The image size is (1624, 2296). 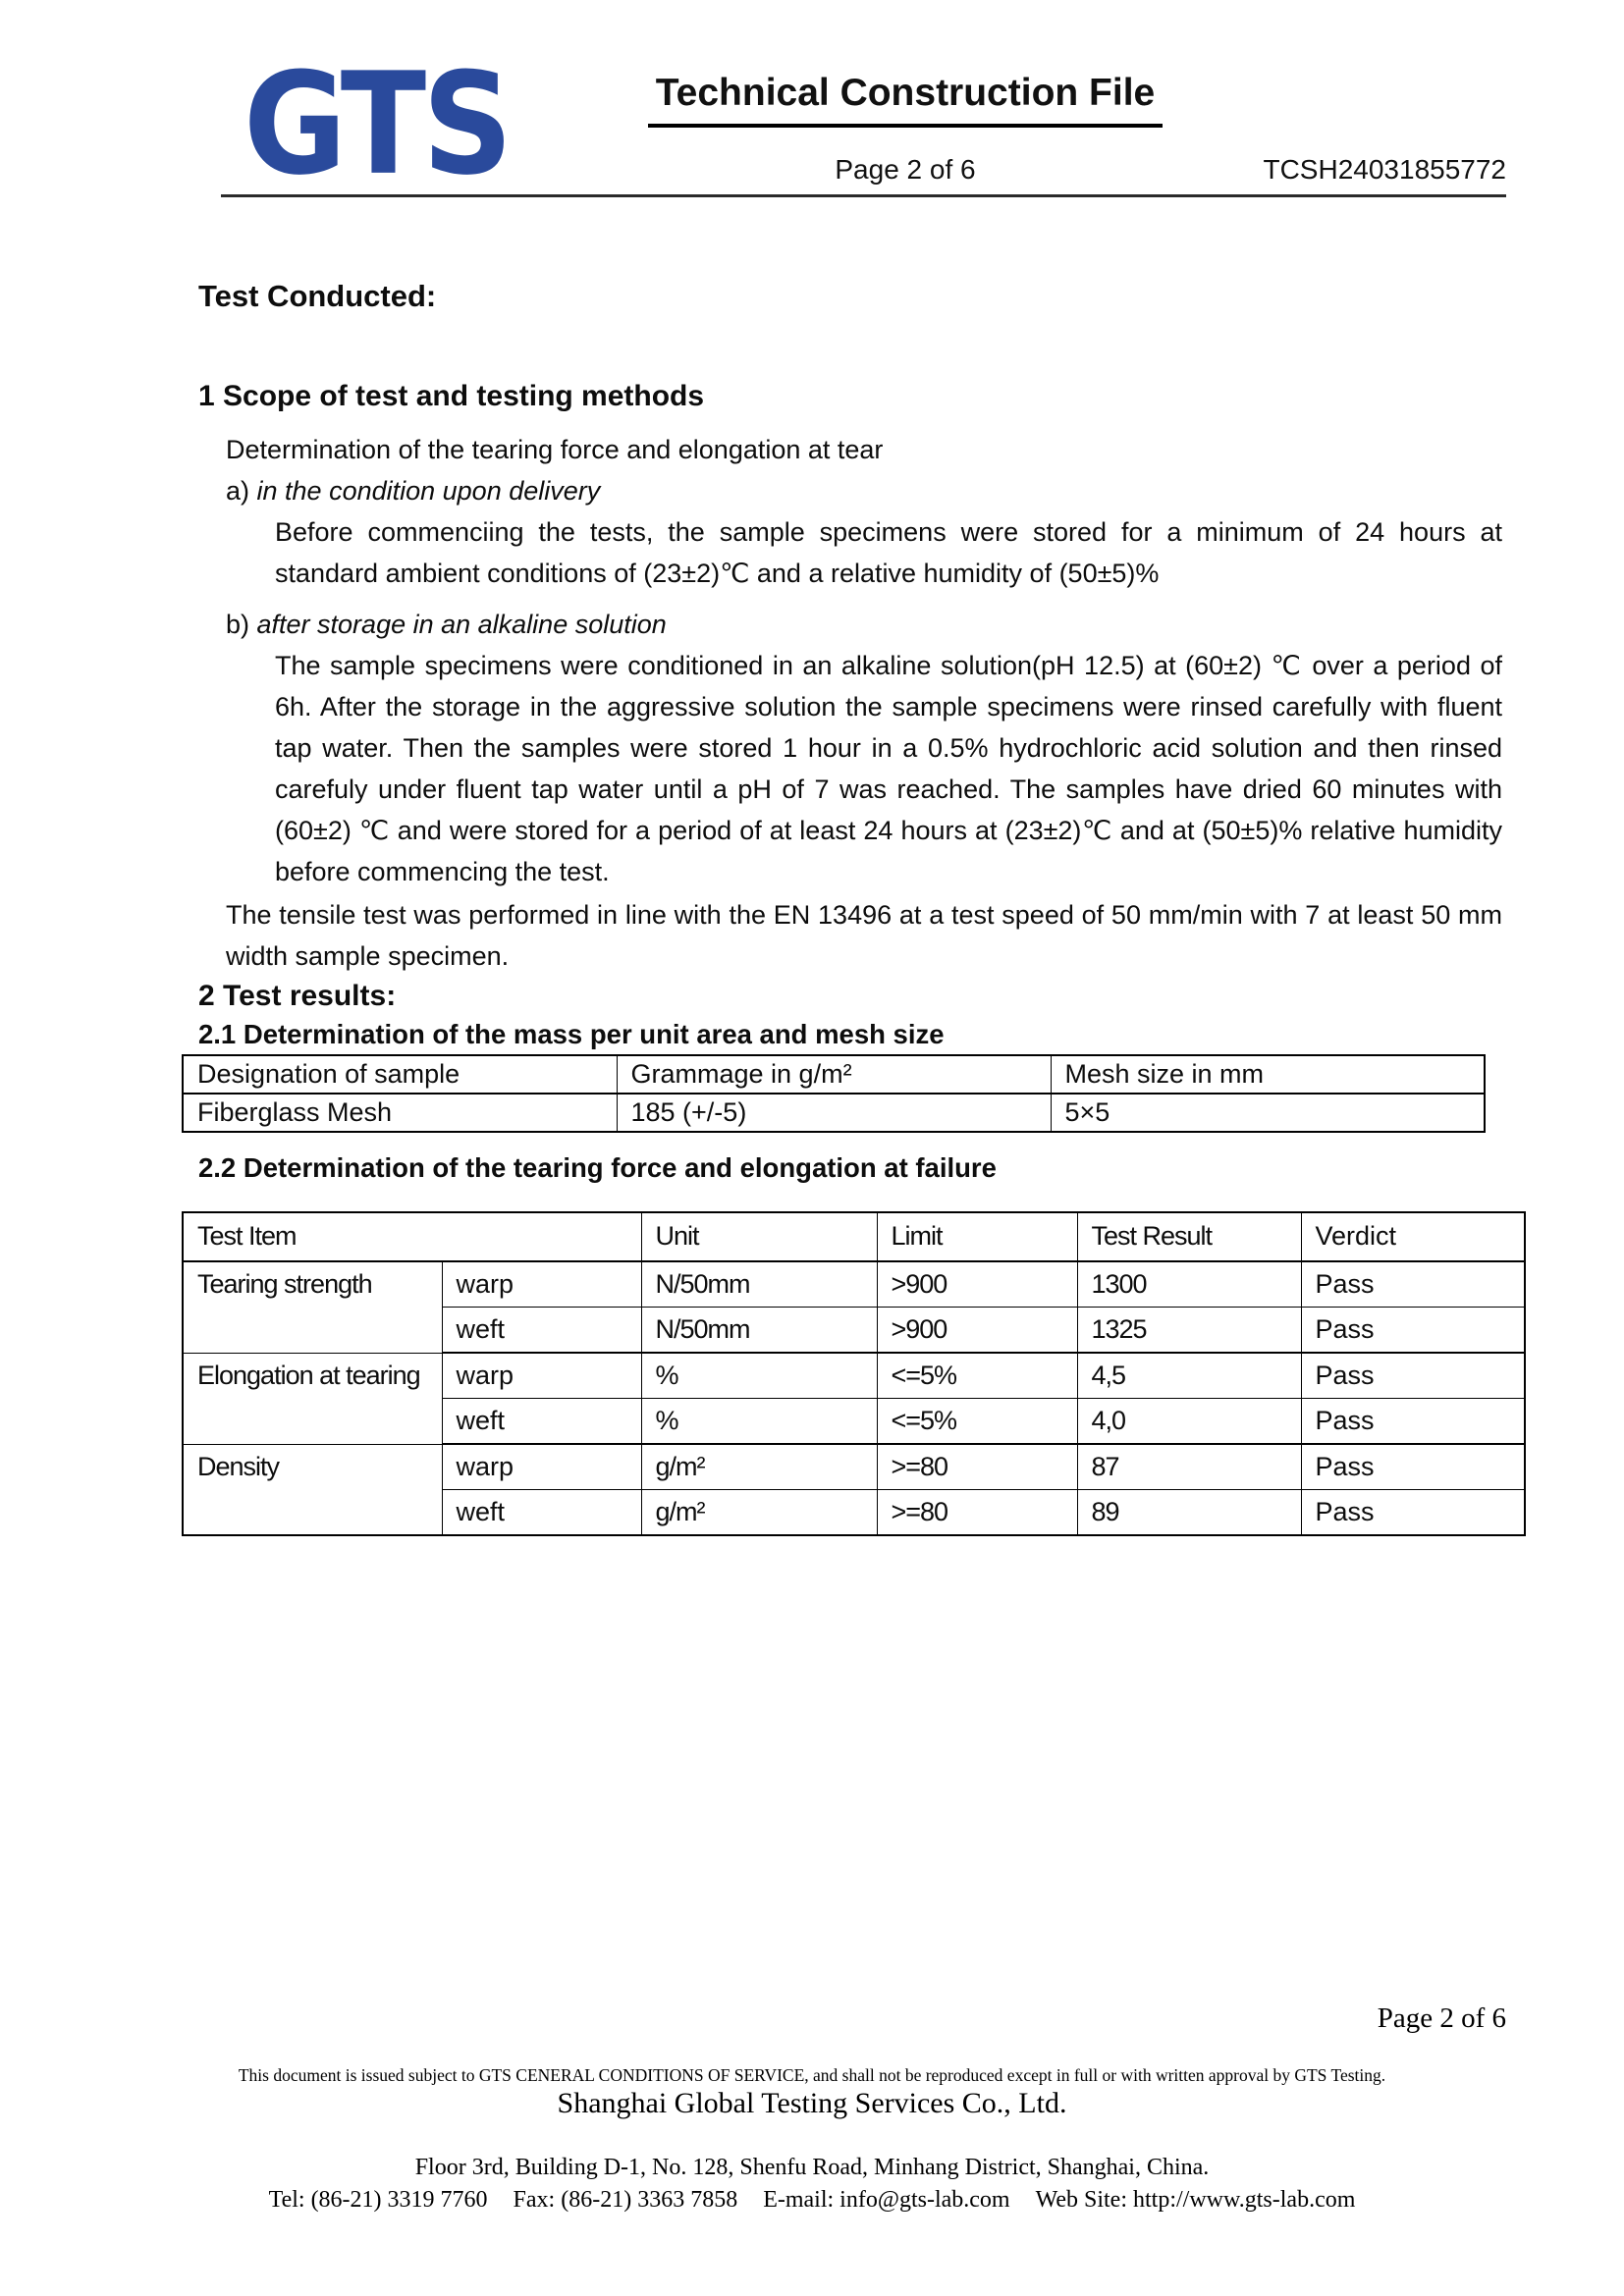 I want to click on header-mesh-size: Mesh size in mm, so click(x=1268, y=1074).